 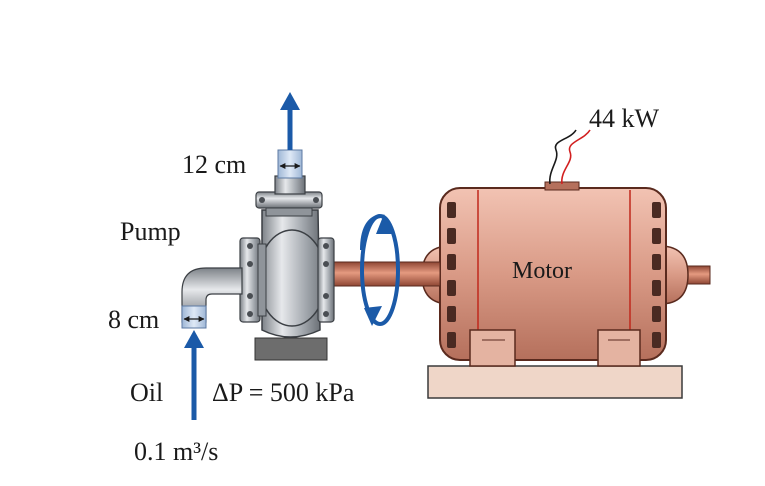 I want to click on shaft, so click(x=382, y=274).